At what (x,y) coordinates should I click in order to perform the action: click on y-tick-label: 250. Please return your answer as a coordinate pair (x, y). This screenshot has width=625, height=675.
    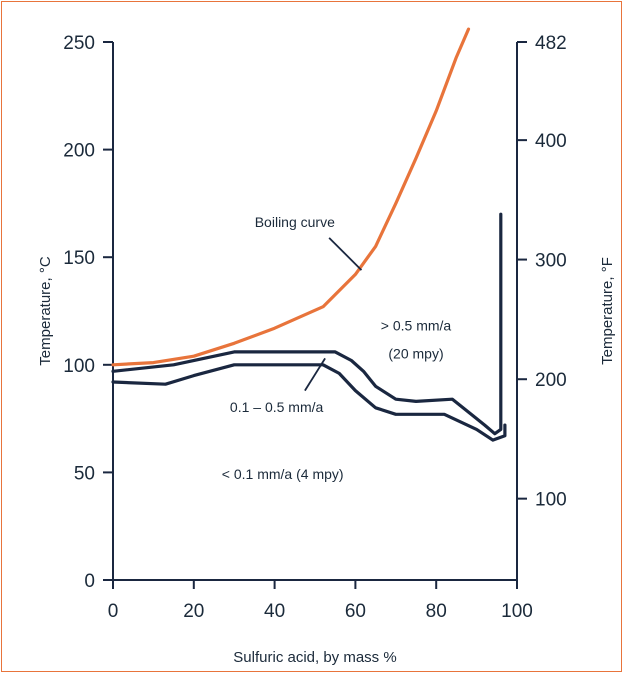
    Looking at the image, I should click on (79, 43).